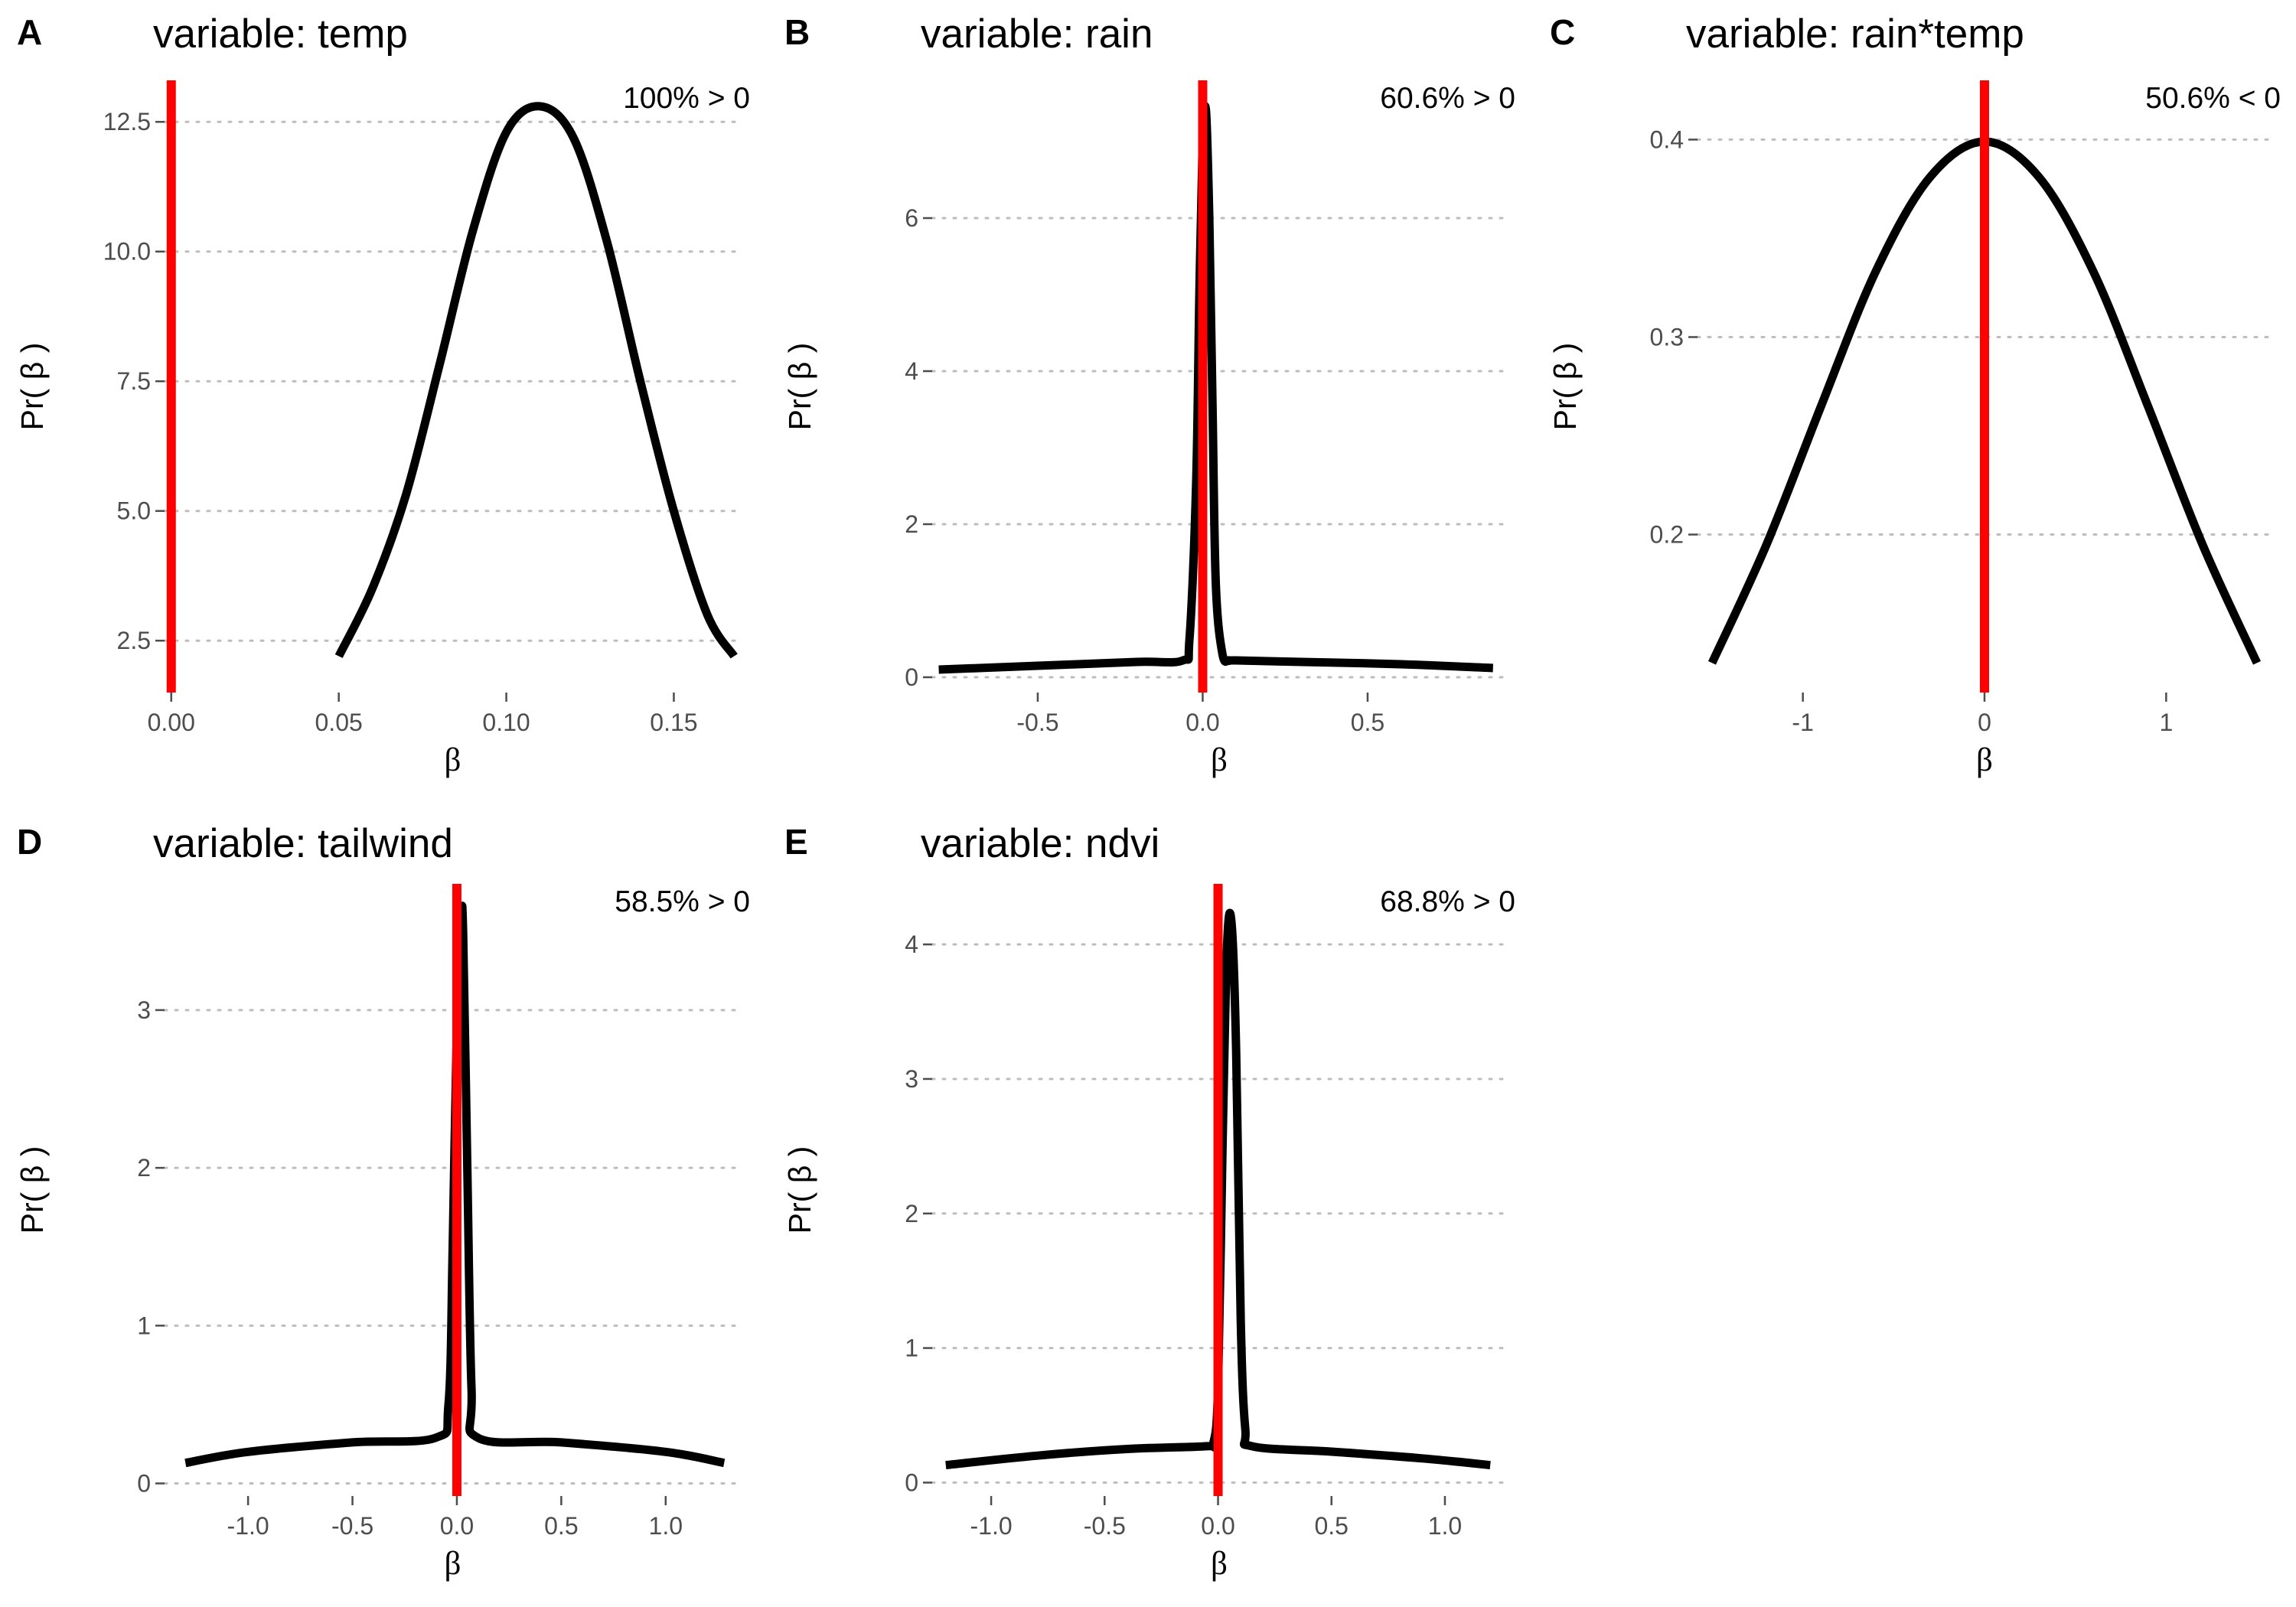 Image resolution: width=2296 pixels, height=1607 pixels. I want to click on panel-title: variable: ndvi, so click(1040, 843).